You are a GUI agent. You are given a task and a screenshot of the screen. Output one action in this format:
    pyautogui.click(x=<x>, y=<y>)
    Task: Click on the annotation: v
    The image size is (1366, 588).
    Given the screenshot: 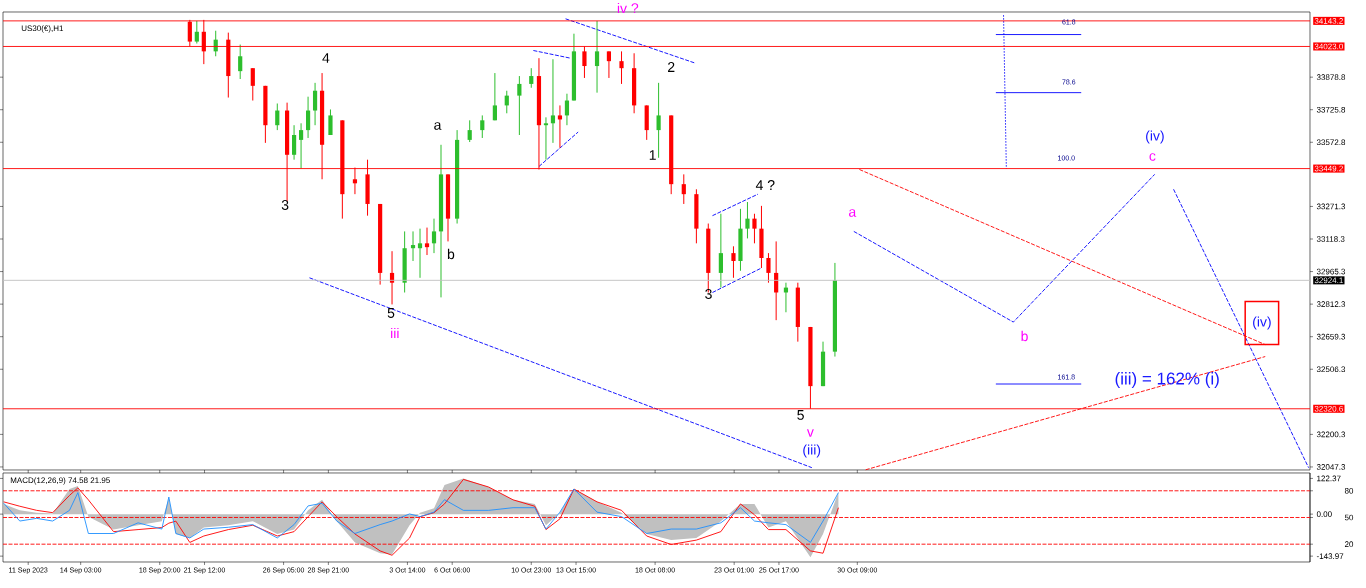 What is the action you would take?
    pyautogui.click(x=810, y=433)
    